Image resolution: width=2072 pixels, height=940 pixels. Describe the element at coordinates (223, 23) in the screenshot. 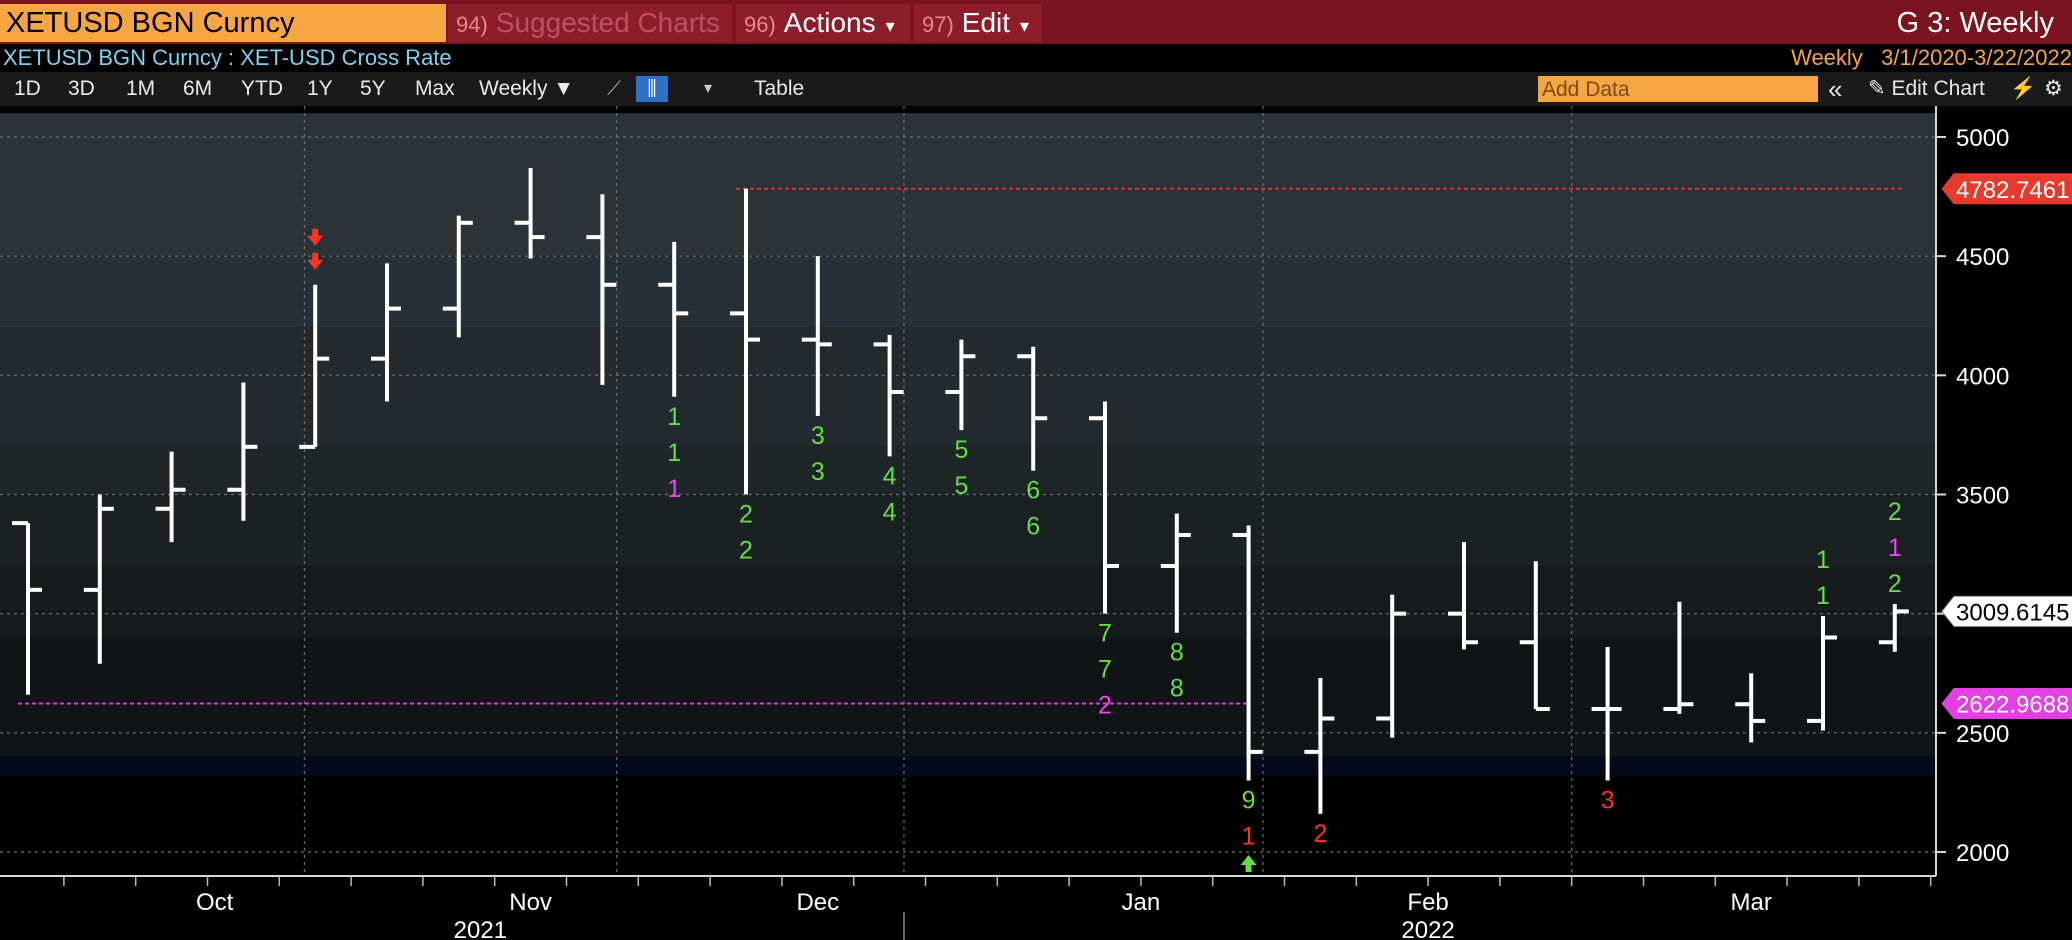

I see `ticker-field: XETUSD BGN Curncy` at that location.